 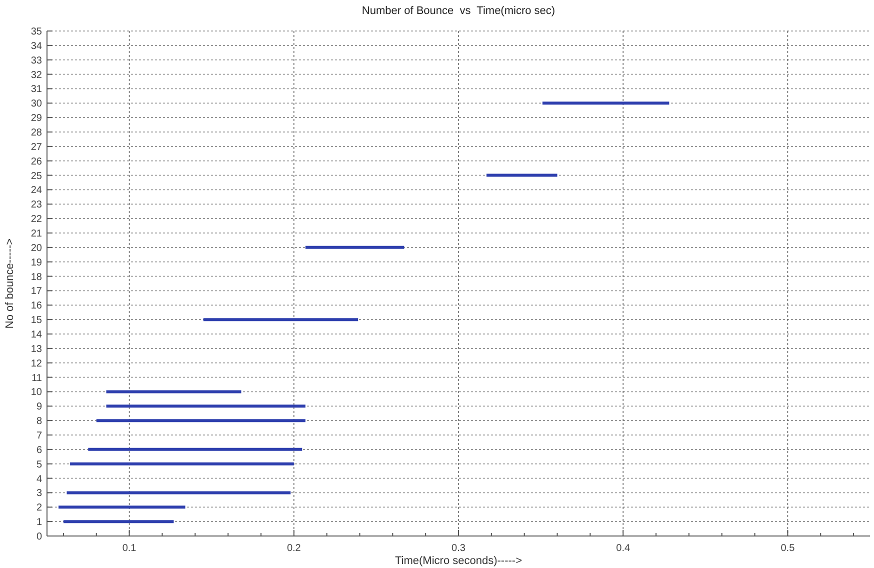 I want to click on y-tick-label: 17, so click(x=36, y=292).